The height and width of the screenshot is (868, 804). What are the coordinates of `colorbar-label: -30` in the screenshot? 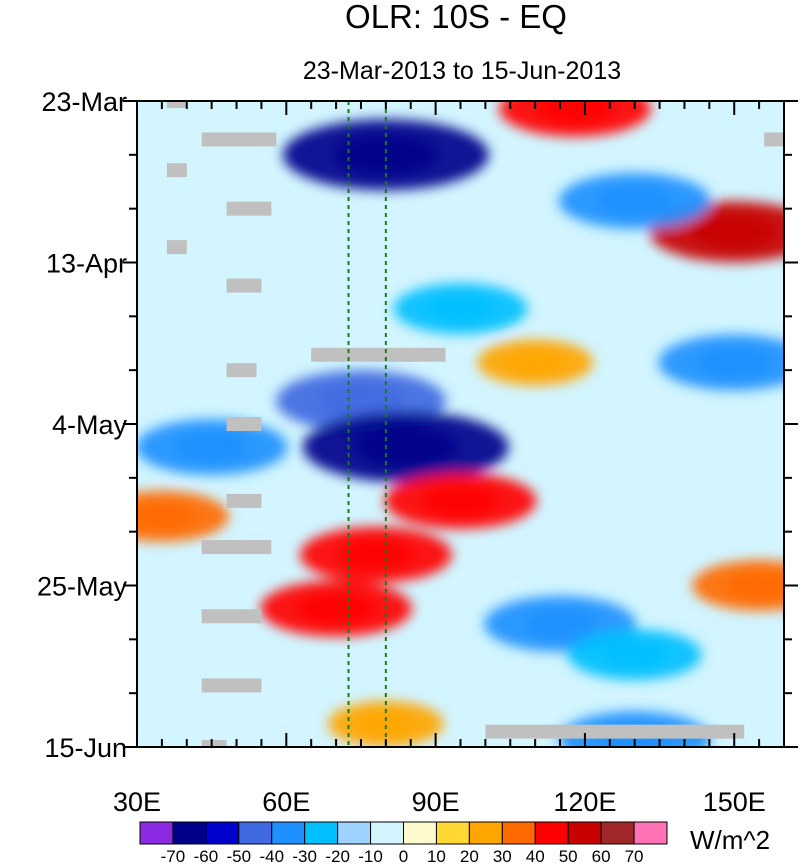 It's located at (304, 855).